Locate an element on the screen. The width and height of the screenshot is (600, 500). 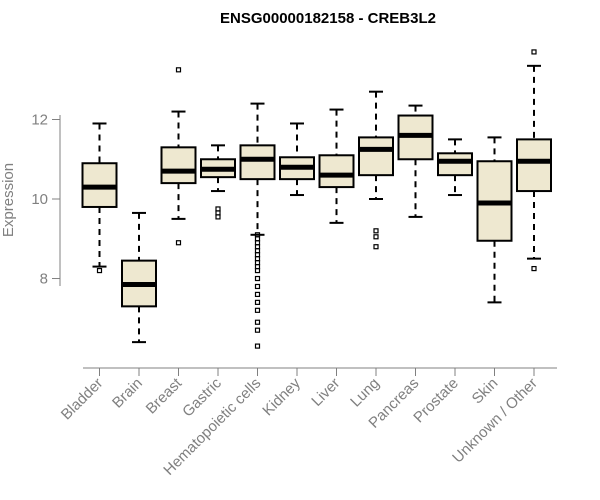
y-tick-label: 10 is located at coordinates (39, 199).